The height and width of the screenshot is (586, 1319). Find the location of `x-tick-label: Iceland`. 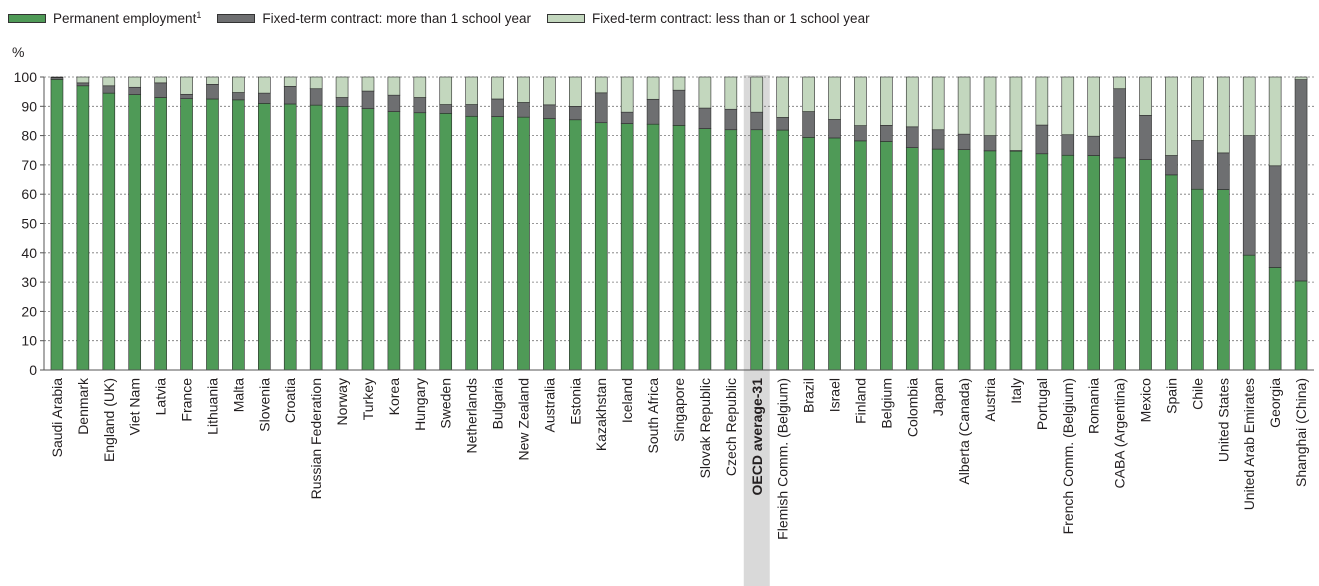

x-tick-label: Iceland is located at coordinates (627, 400).